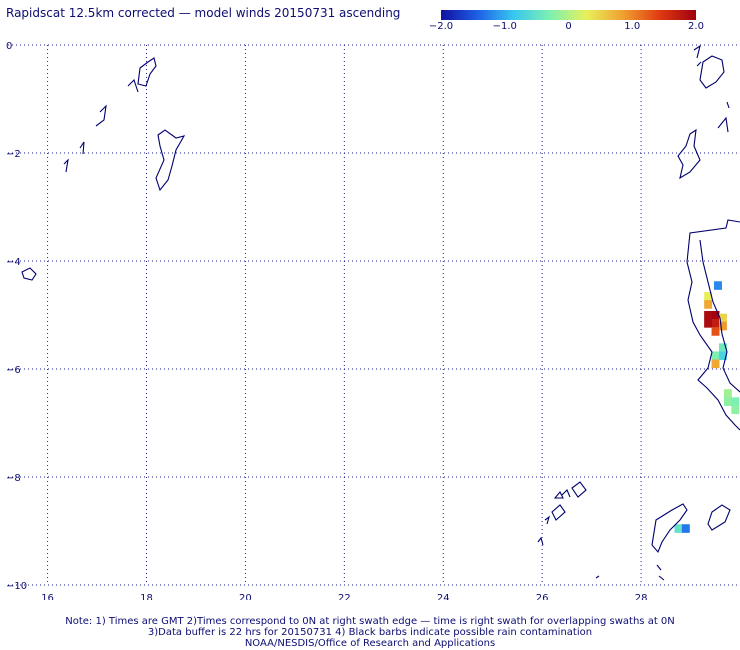 This screenshot has width=740, height=650. Describe the element at coordinates (47, 596) in the screenshot. I see `longitude-tick-label: 16` at that location.